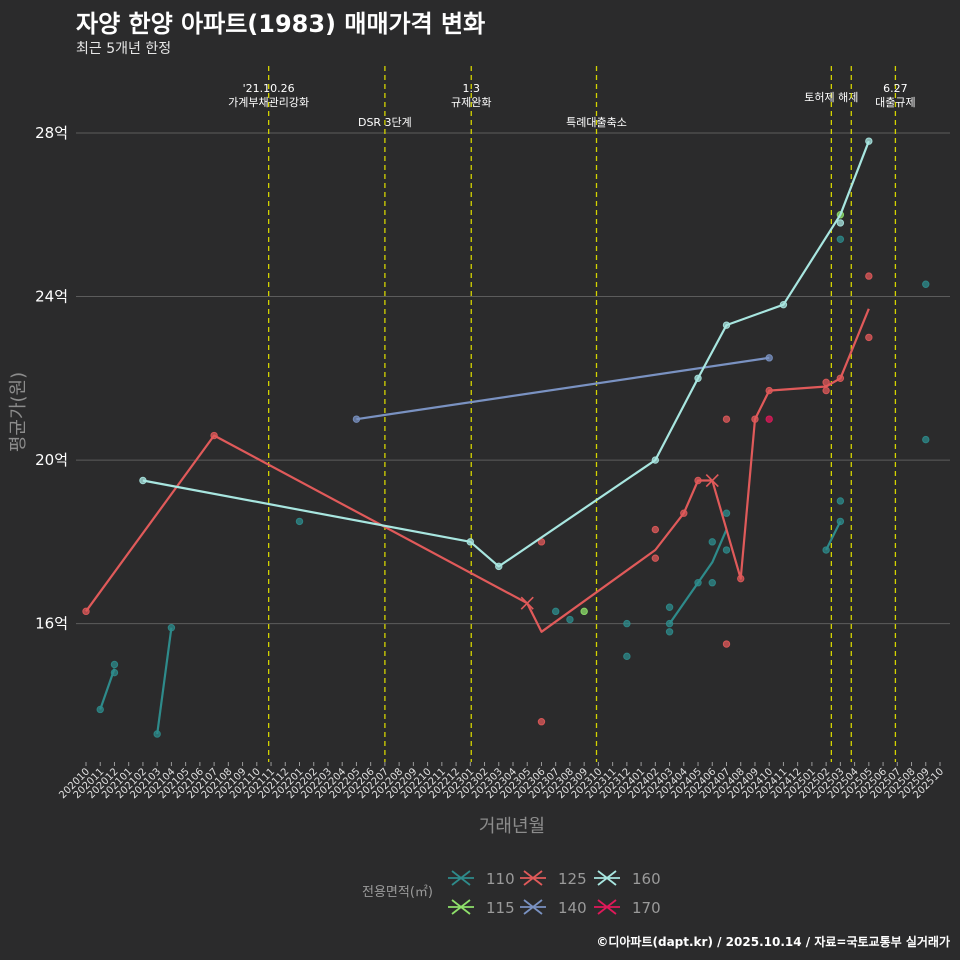 The width and height of the screenshot is (960, 960). I want to click on legend-item-140: 140, so click(553, 908).